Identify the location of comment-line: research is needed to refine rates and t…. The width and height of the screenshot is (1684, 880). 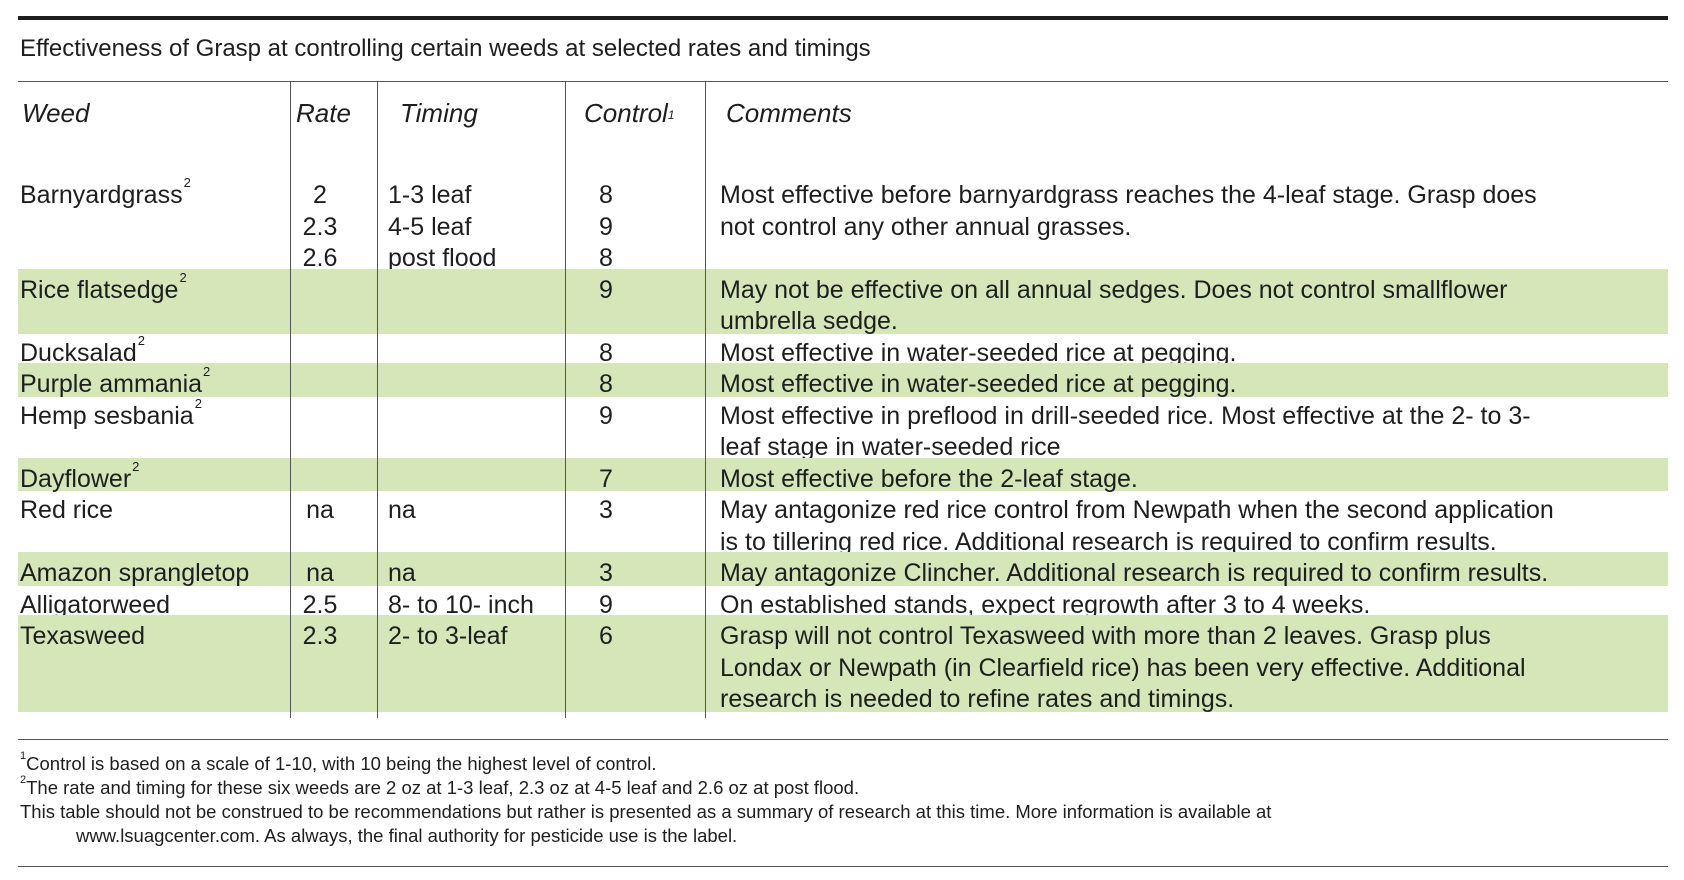
(977, 699).